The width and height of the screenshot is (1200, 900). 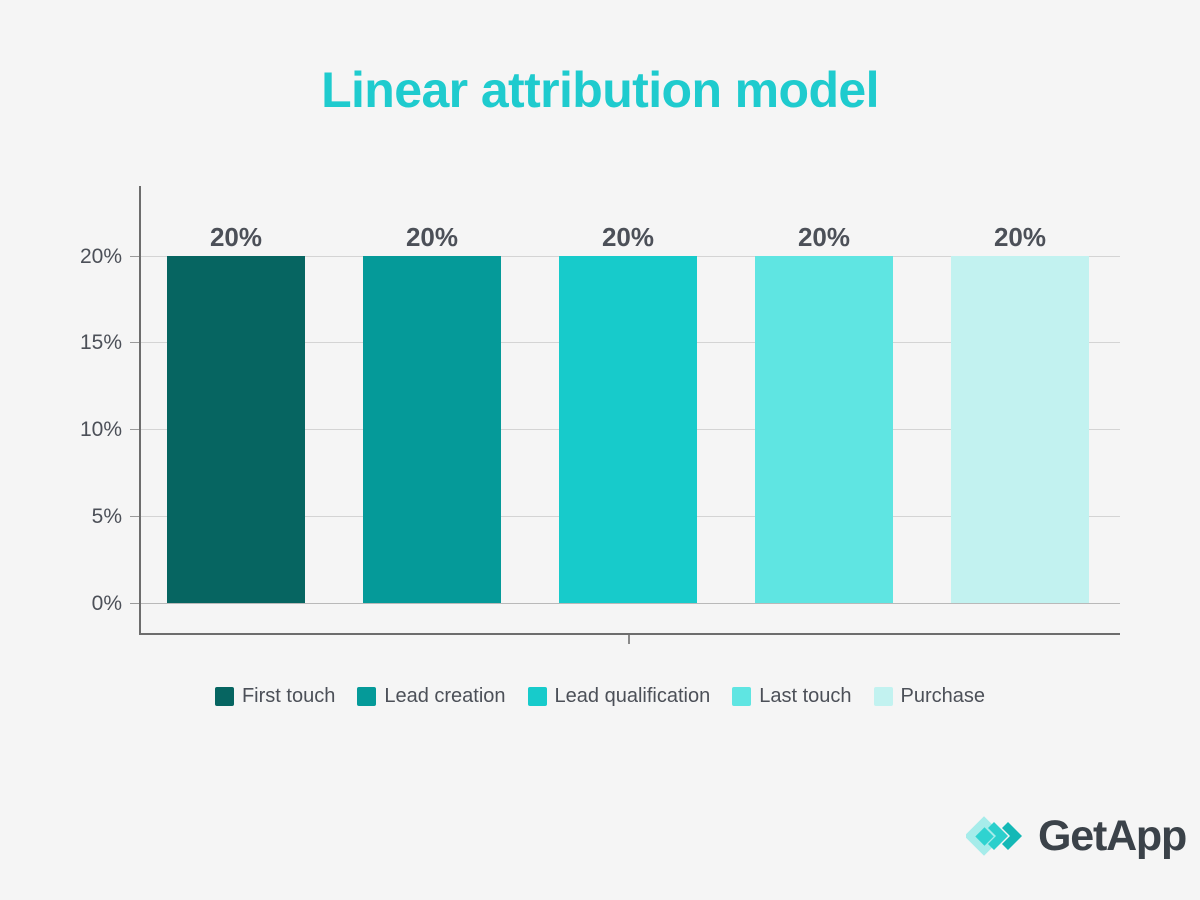 I want to click on y-axis-label-20: 20%, so click(x=100, y=256).